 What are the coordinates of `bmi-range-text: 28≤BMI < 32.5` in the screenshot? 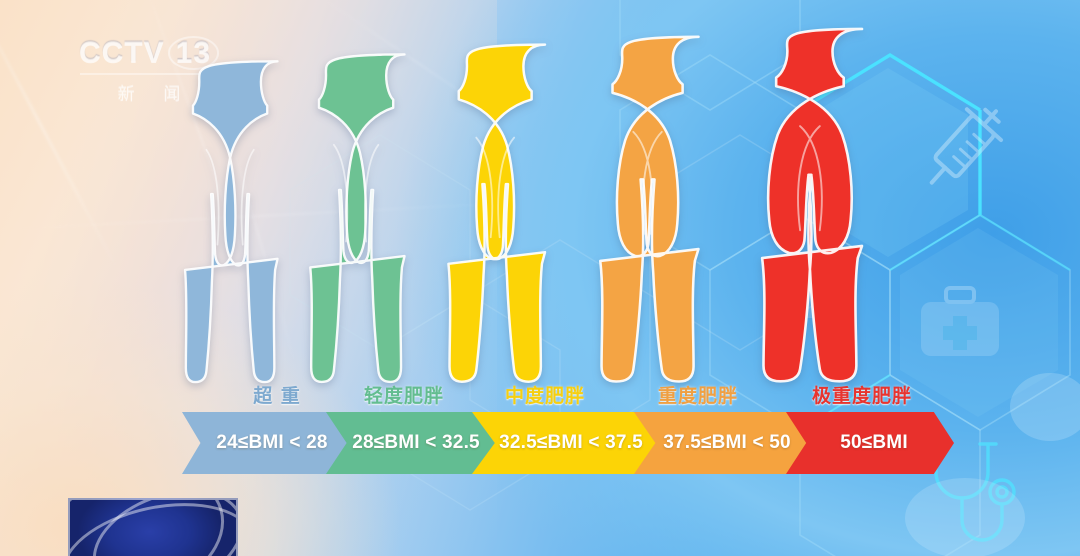 It's located at (416, 442).